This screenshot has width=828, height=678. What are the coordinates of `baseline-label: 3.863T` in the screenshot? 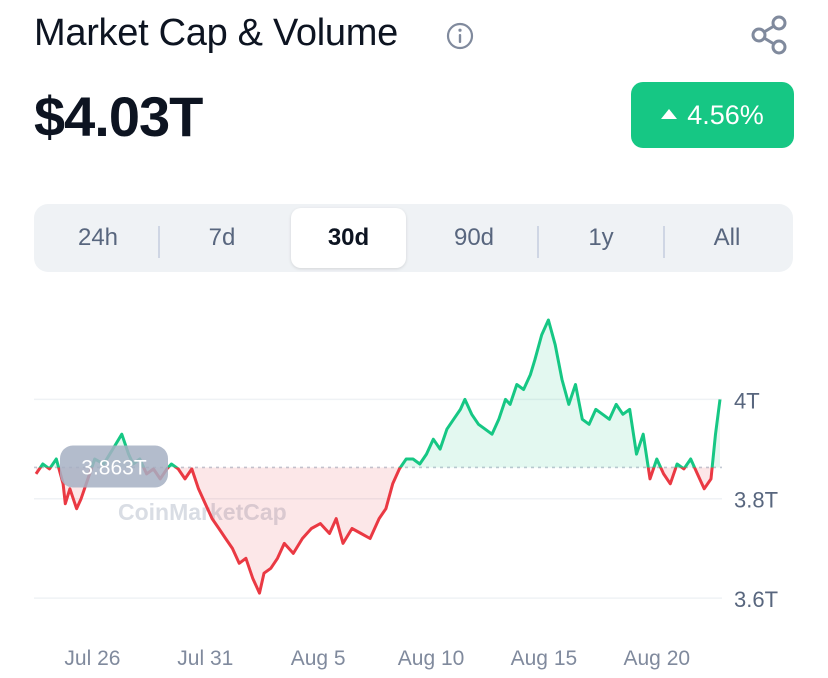 It's located at (114, 466).